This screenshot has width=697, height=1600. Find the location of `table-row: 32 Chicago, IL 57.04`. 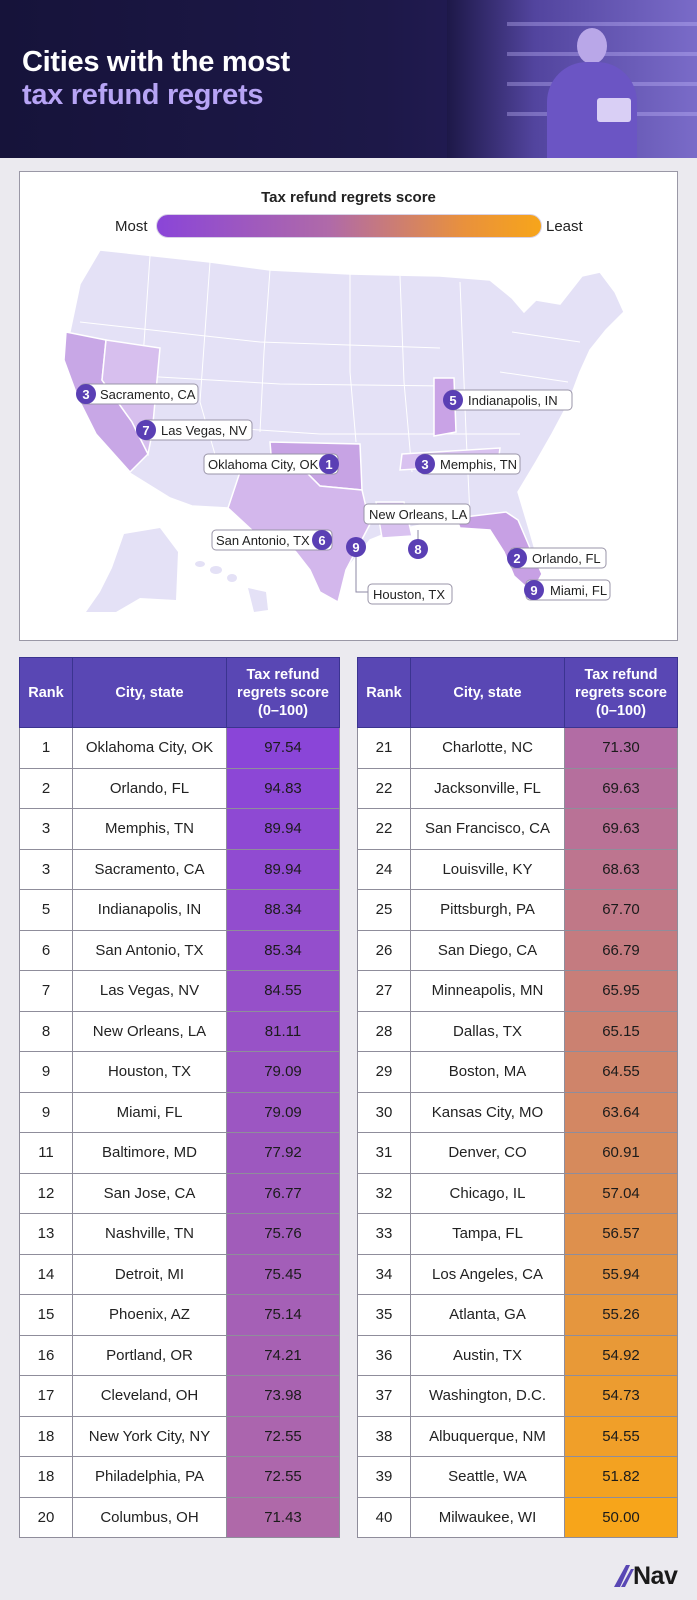

table-row: 32 Chicago, IL 57.04 is located at coordinates (517, 1193).